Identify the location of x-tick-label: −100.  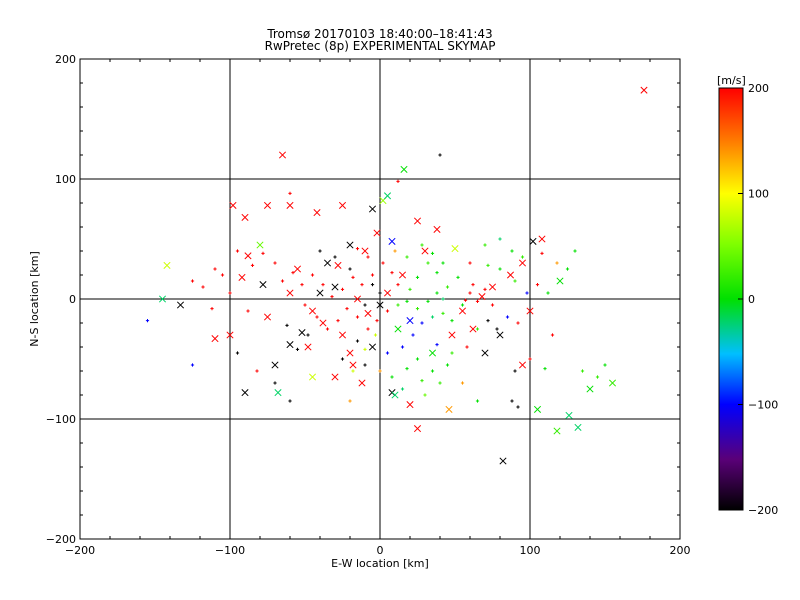
(230, 550).